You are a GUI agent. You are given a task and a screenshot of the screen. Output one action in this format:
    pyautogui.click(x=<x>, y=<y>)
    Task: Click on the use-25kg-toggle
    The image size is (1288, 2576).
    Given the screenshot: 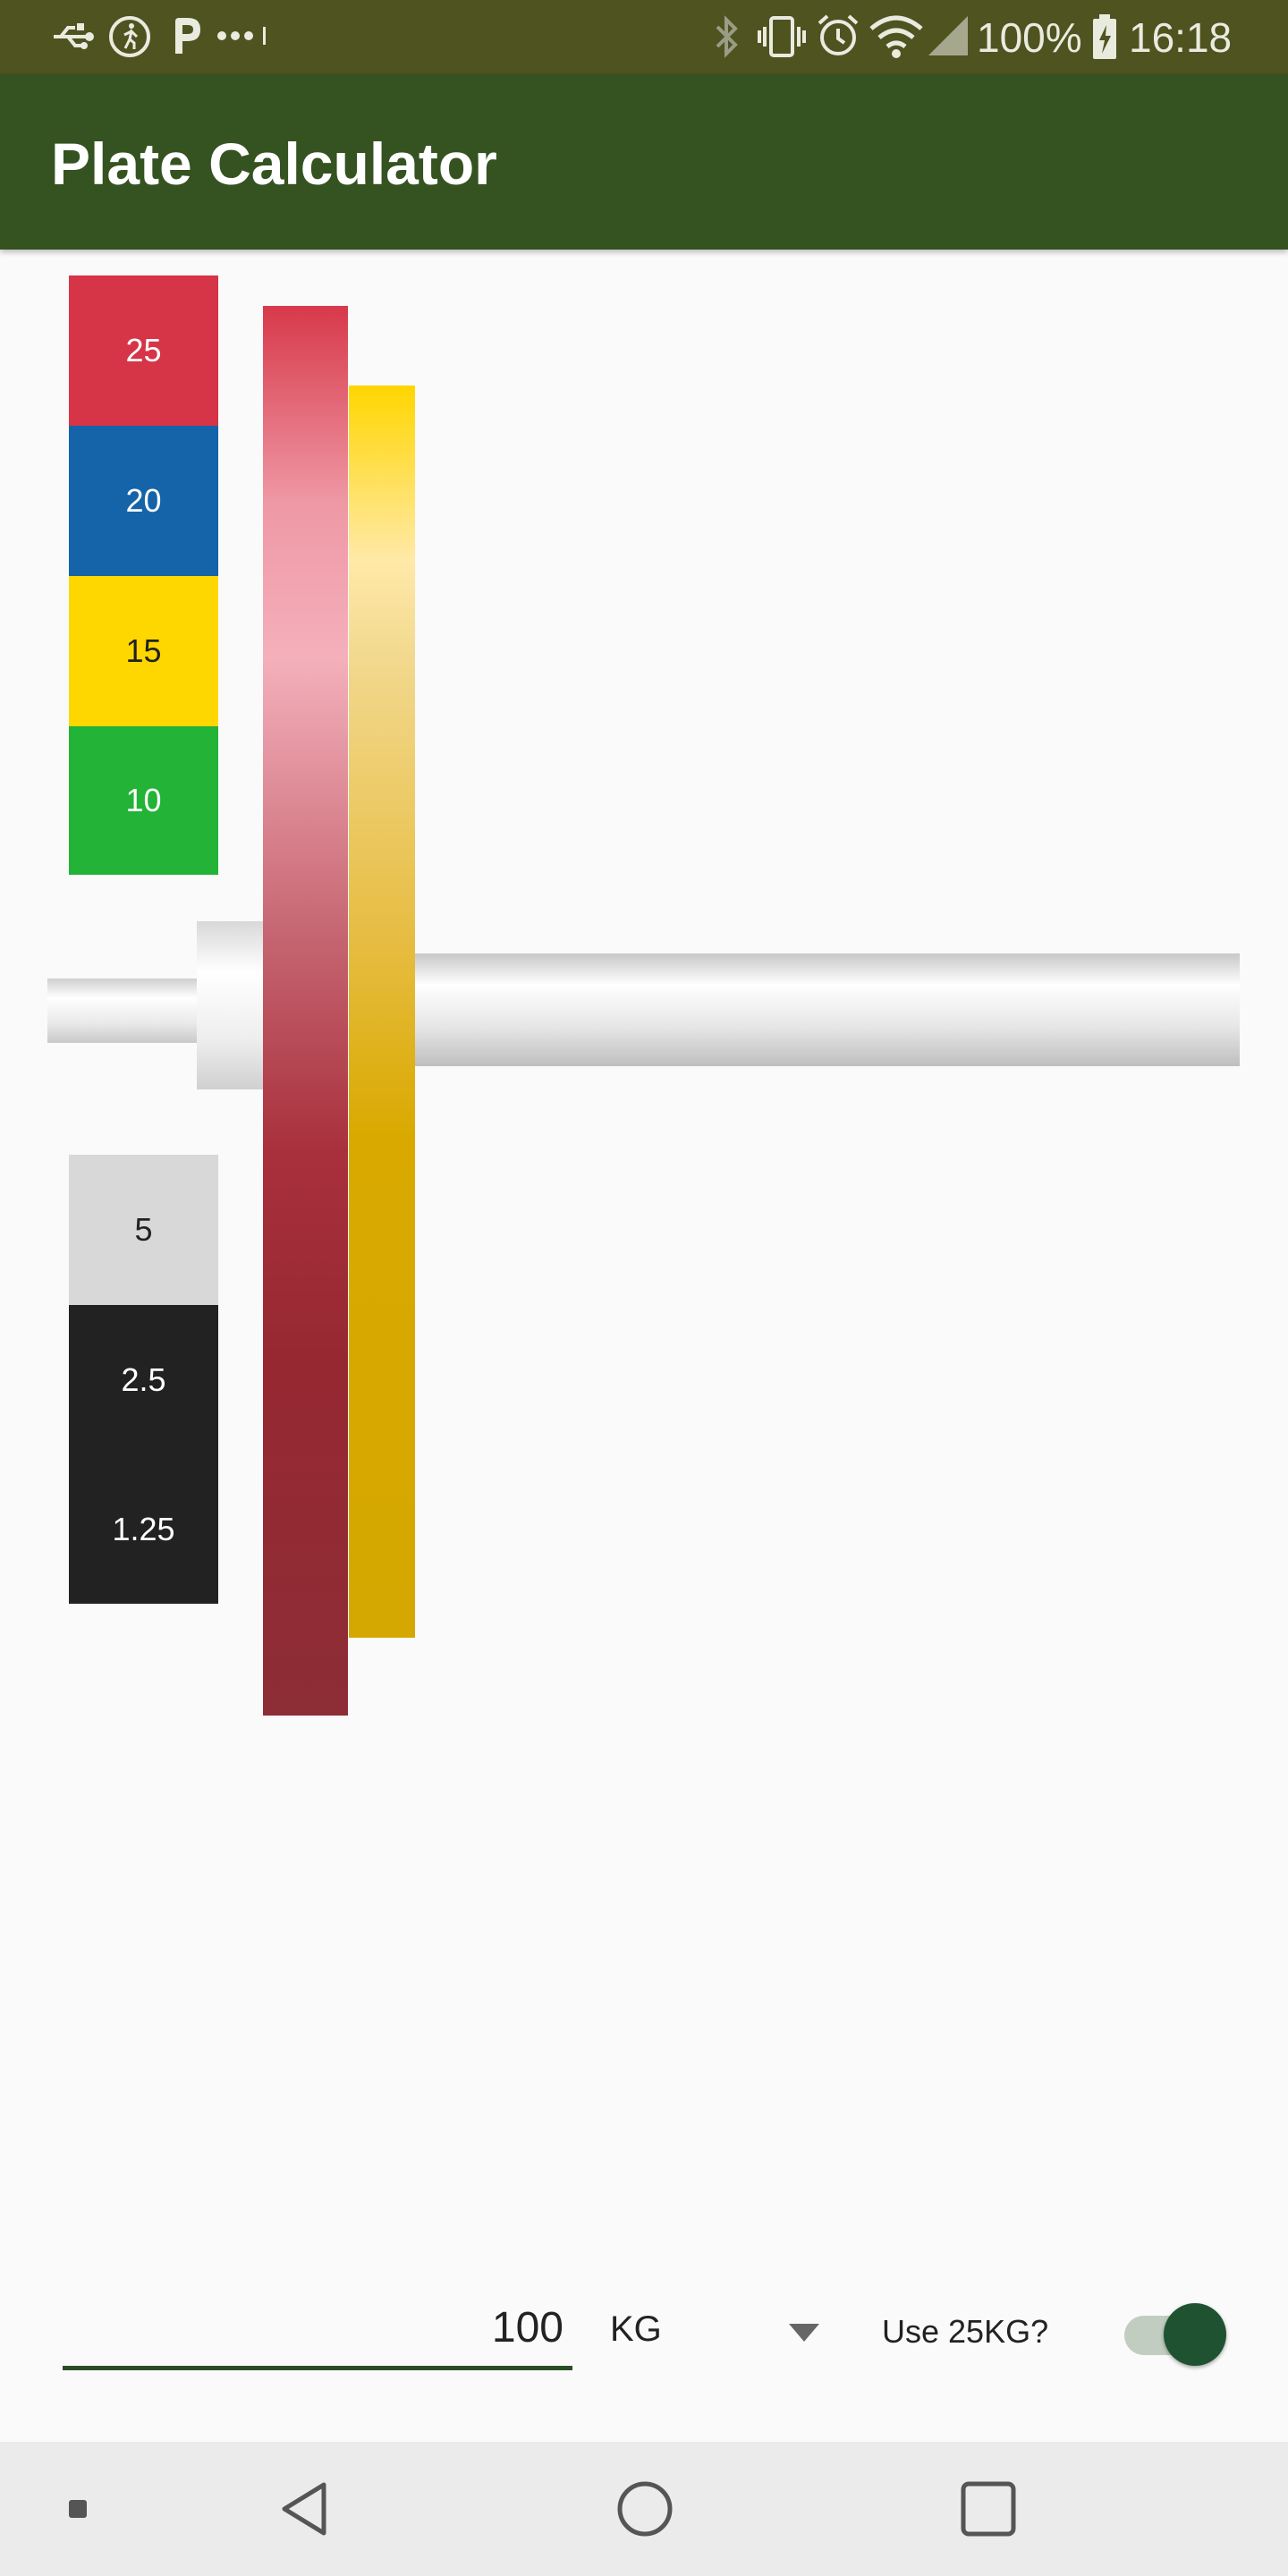 What is the action you would take?
    pyautogui.click(x=1174, y=2334)
    